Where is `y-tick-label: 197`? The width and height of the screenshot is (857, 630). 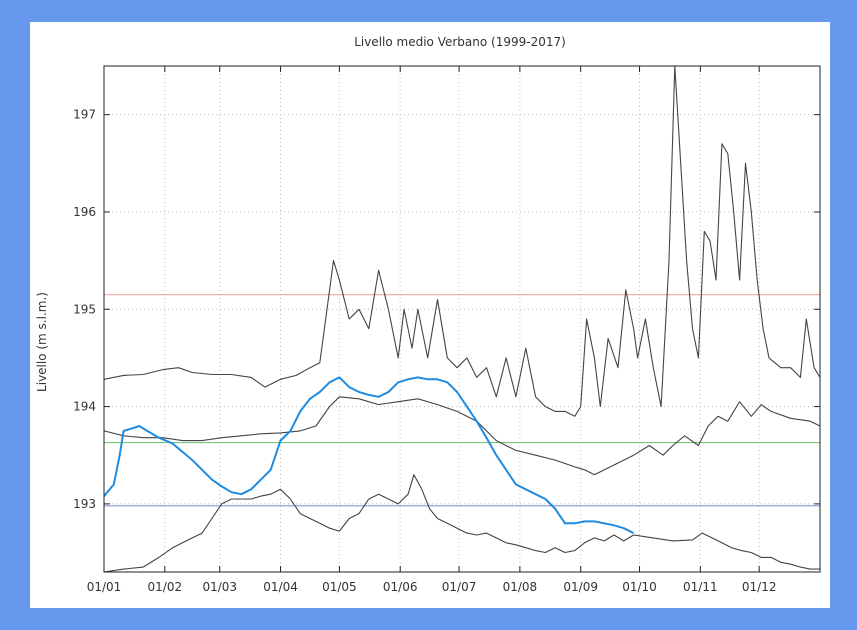
y-tick-label: 197 is located at coordinates (84, 115).